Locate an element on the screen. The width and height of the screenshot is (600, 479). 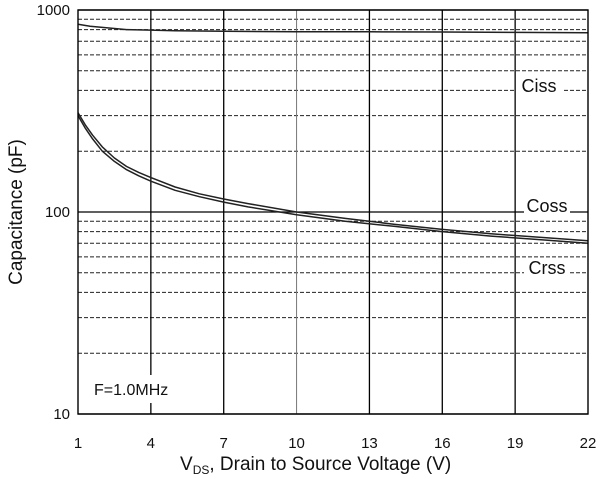
series-line-ciss is located at coordinates (333, 28).